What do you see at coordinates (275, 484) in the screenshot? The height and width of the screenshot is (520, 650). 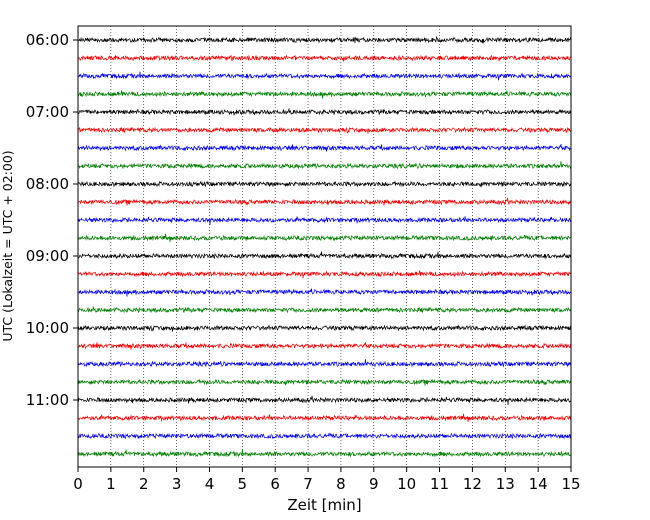 I see `x-tick-label: 6` at bounding box center [275, 484].